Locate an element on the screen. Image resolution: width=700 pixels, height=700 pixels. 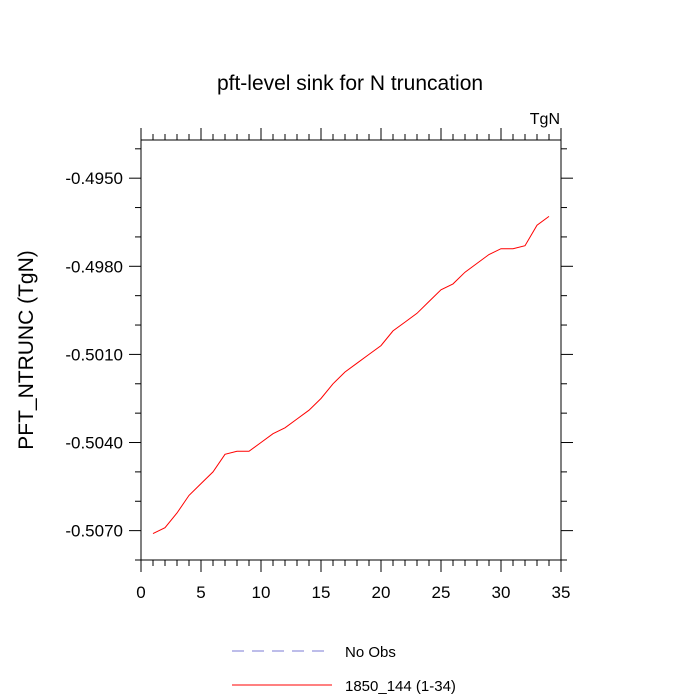
y-tick-label: -0.5070 is located at coordinates (94, 531).